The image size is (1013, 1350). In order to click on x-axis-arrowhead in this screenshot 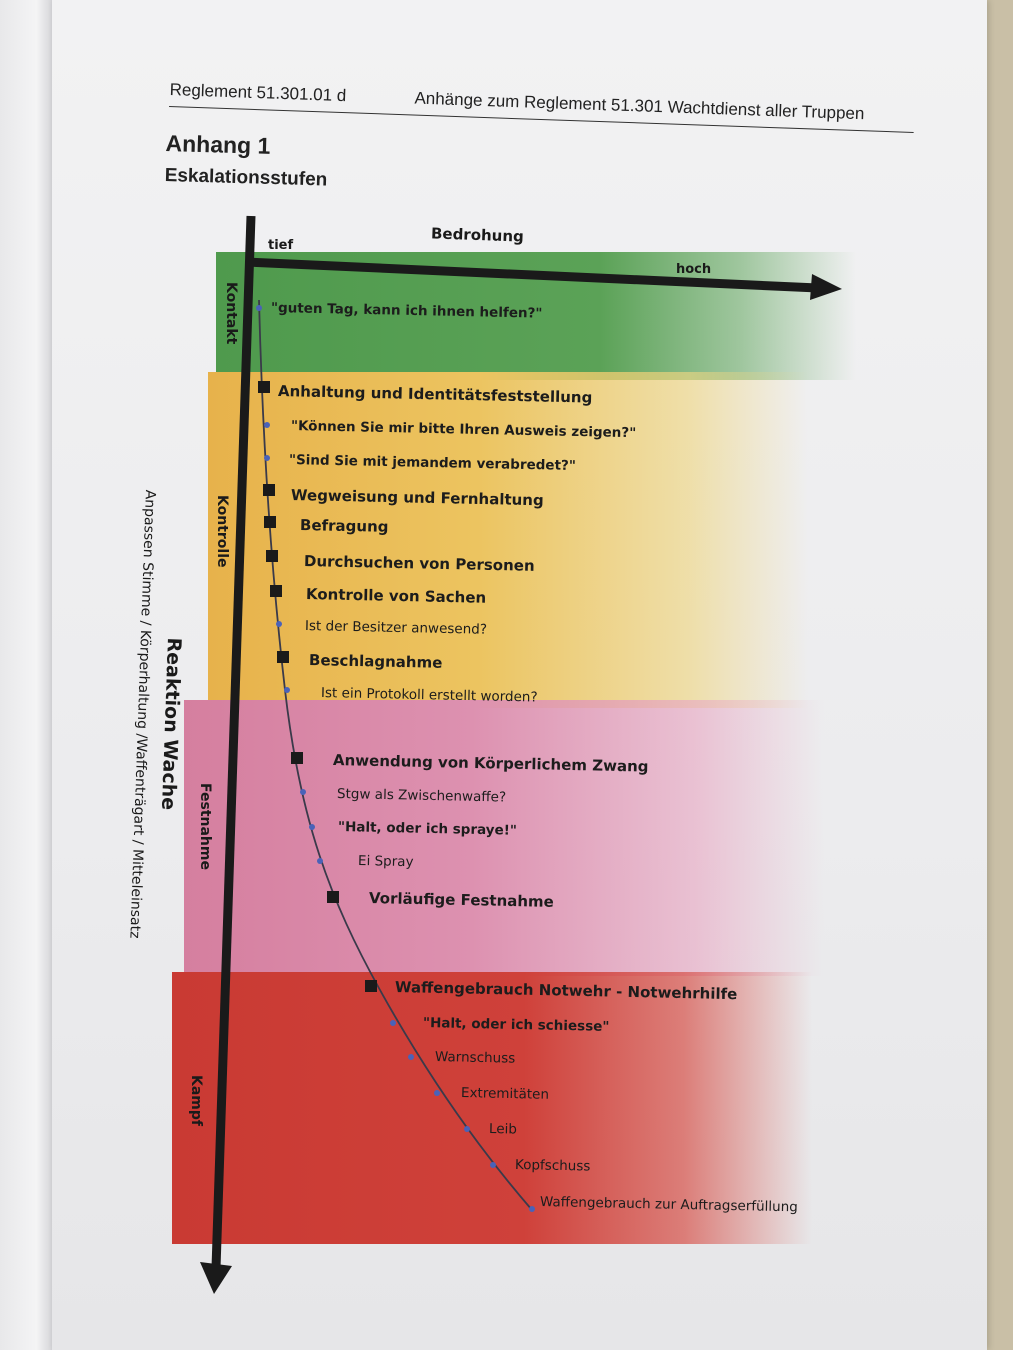, I will do `click(826, 287)`.